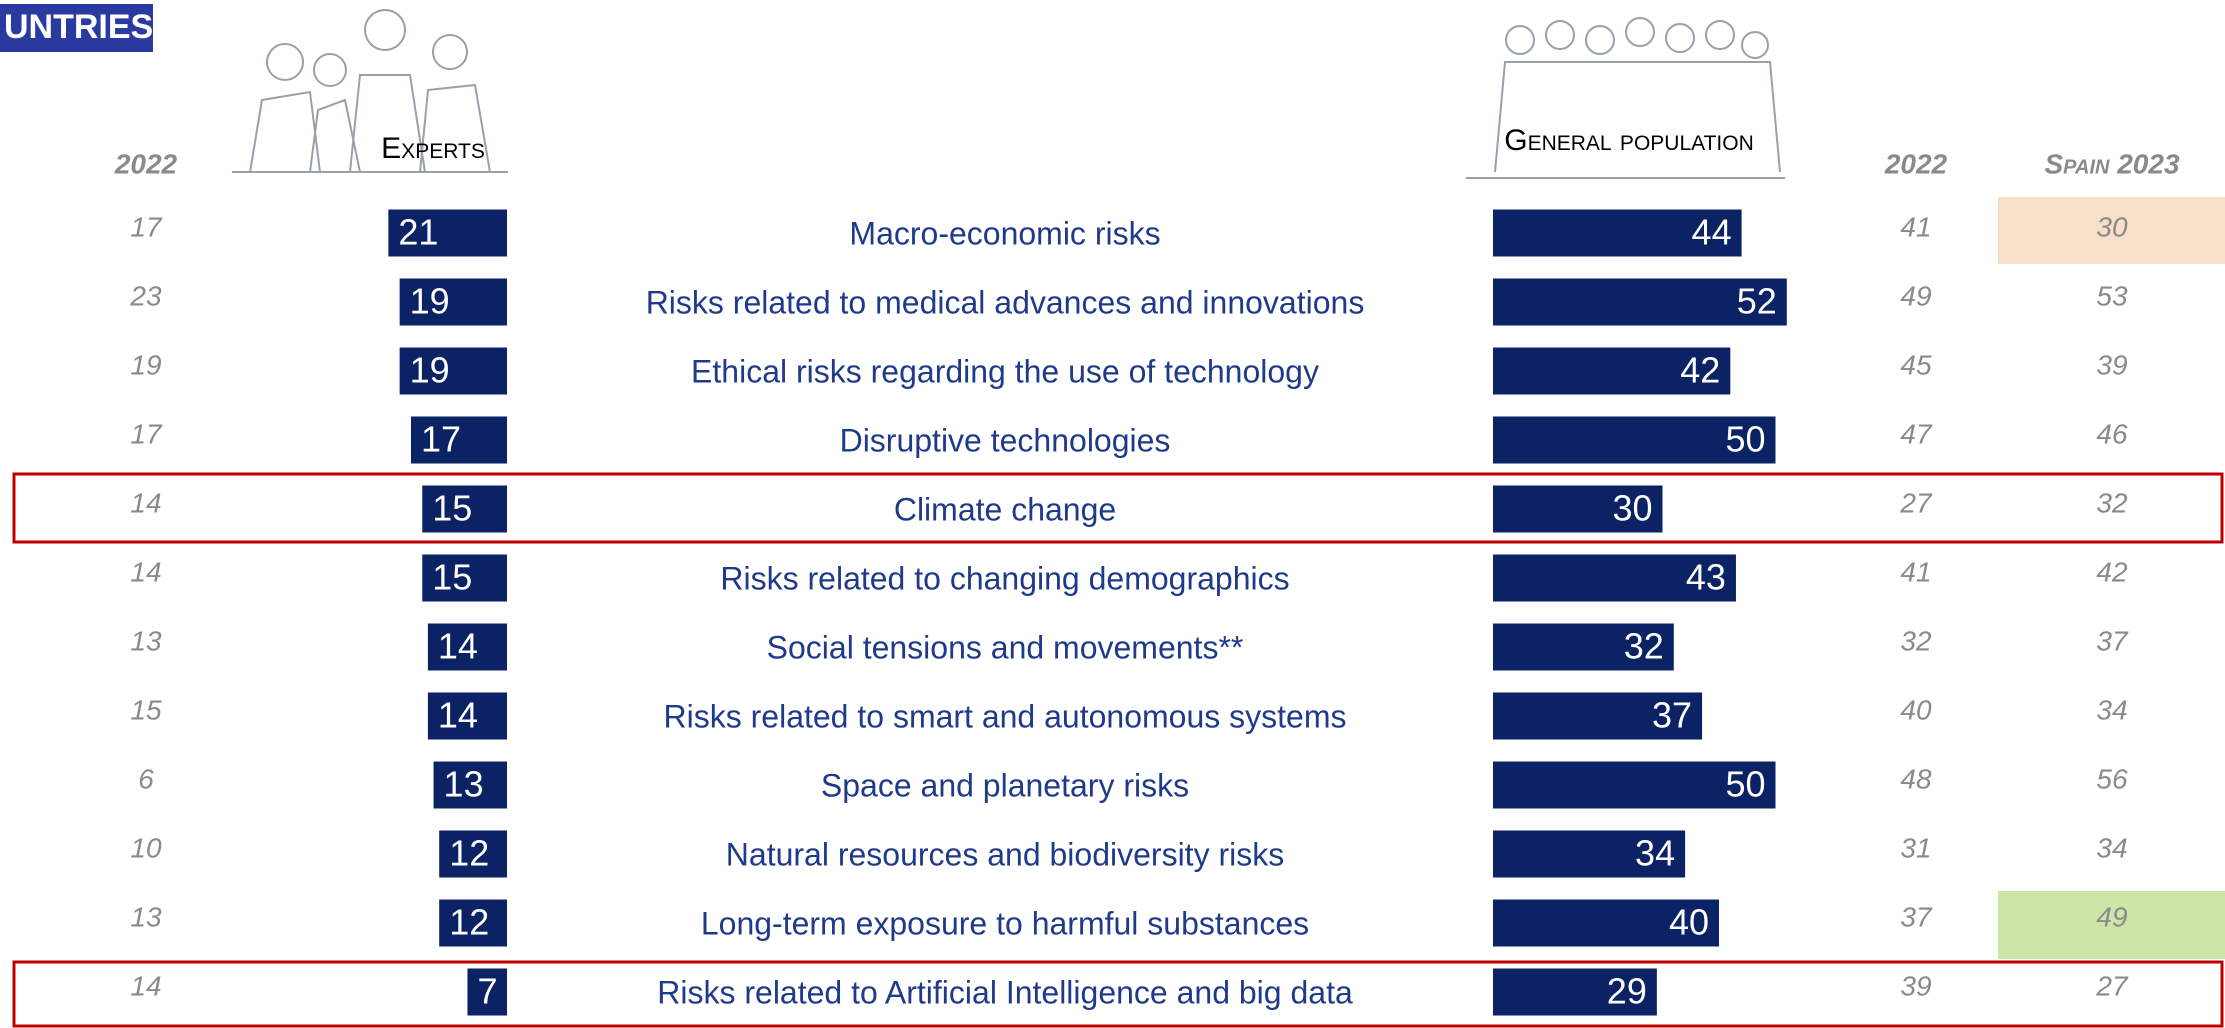  I want to click on bar-value: 17, so click(441, 439).